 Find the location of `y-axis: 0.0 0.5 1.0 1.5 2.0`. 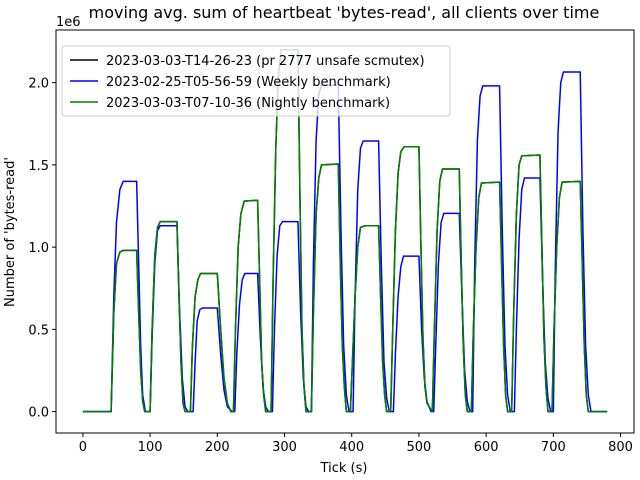

y-axis: 0.0 0.5 1.0 1.5 2.0 is located at coordinates (42, 249).